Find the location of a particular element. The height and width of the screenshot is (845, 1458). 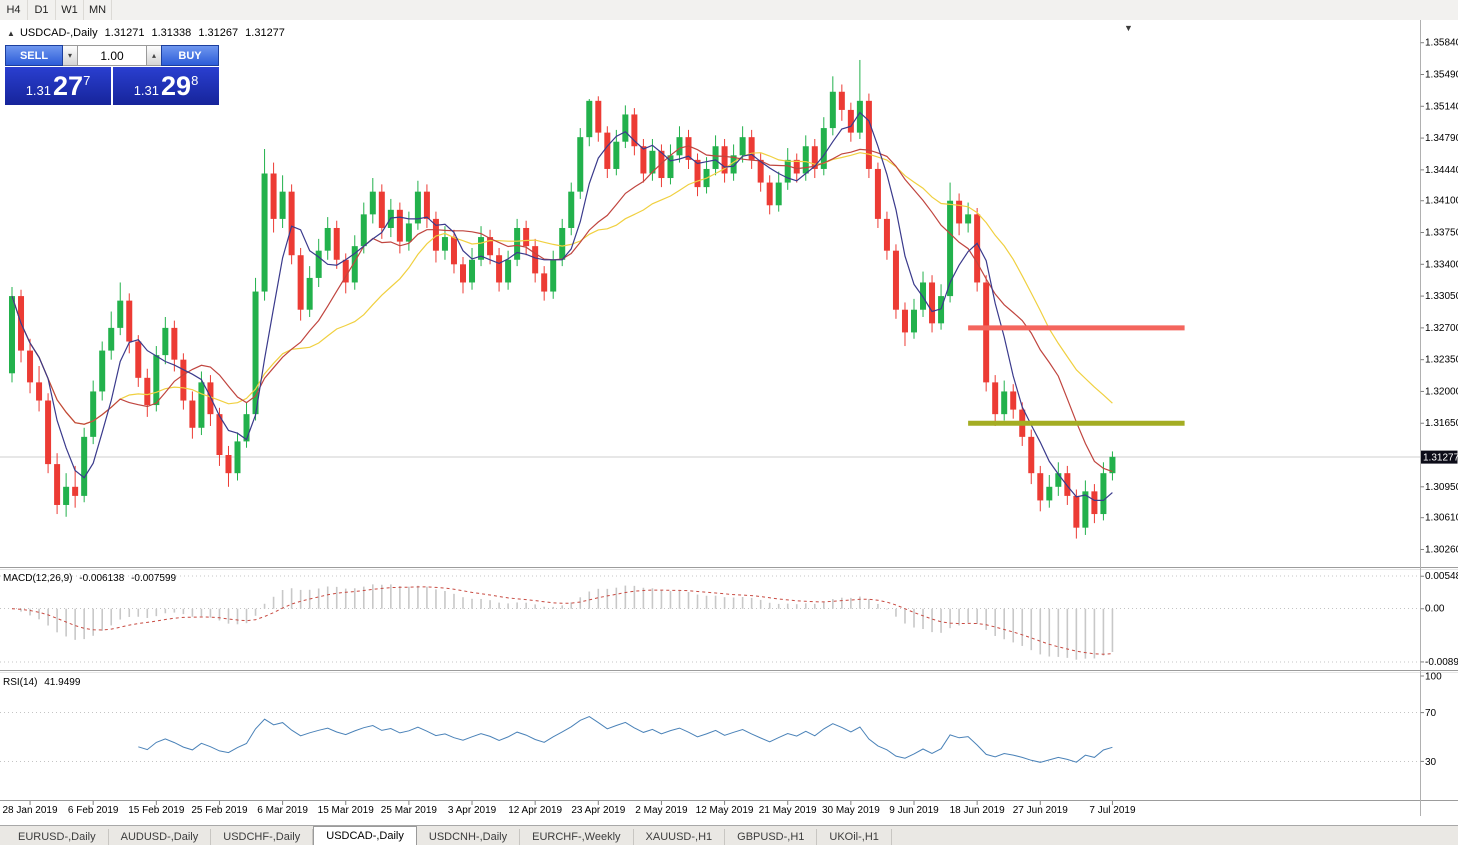

ohlc-open: 1.31271 is located at coordinates (124, 33).